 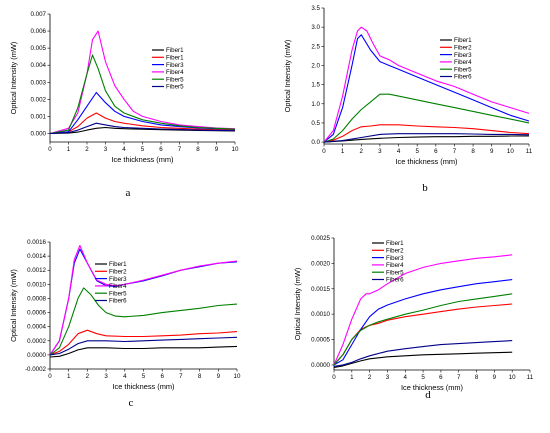 I want to click on y-tick-label: 0.007, so click(x=39, y=14).